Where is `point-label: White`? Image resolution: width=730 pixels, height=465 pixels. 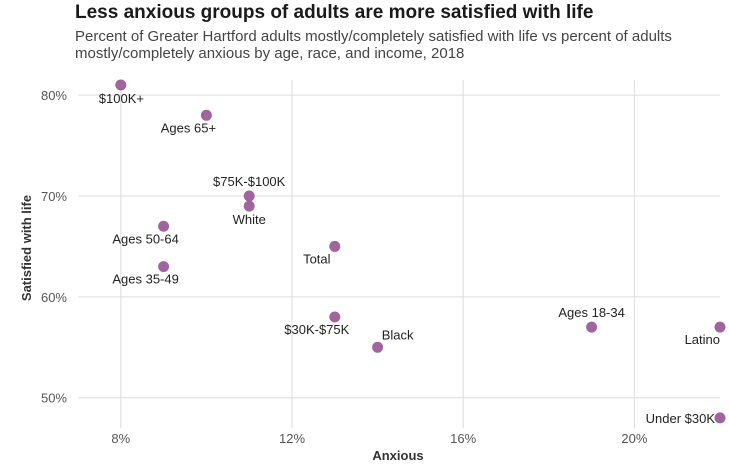 point-label: White is located at coordinates (249, 219).